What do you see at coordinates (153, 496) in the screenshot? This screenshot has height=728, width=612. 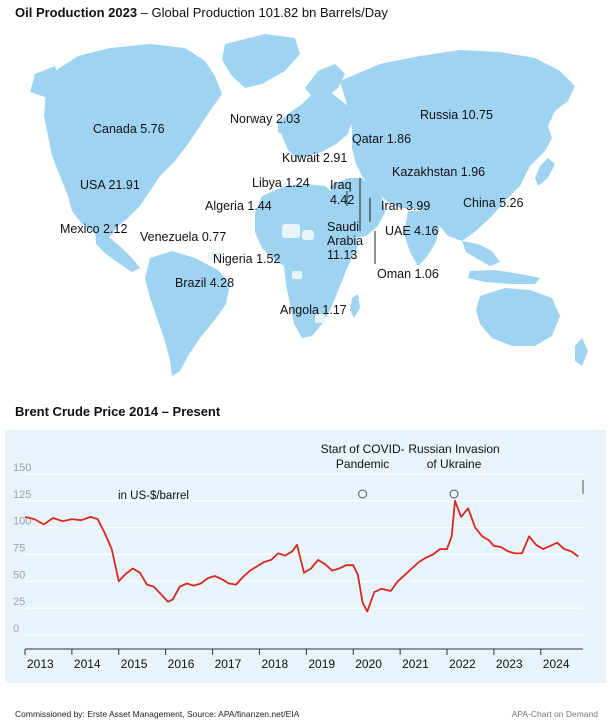 I see `unit-label: in US-$/barrel` at bounding box center [153, 496].